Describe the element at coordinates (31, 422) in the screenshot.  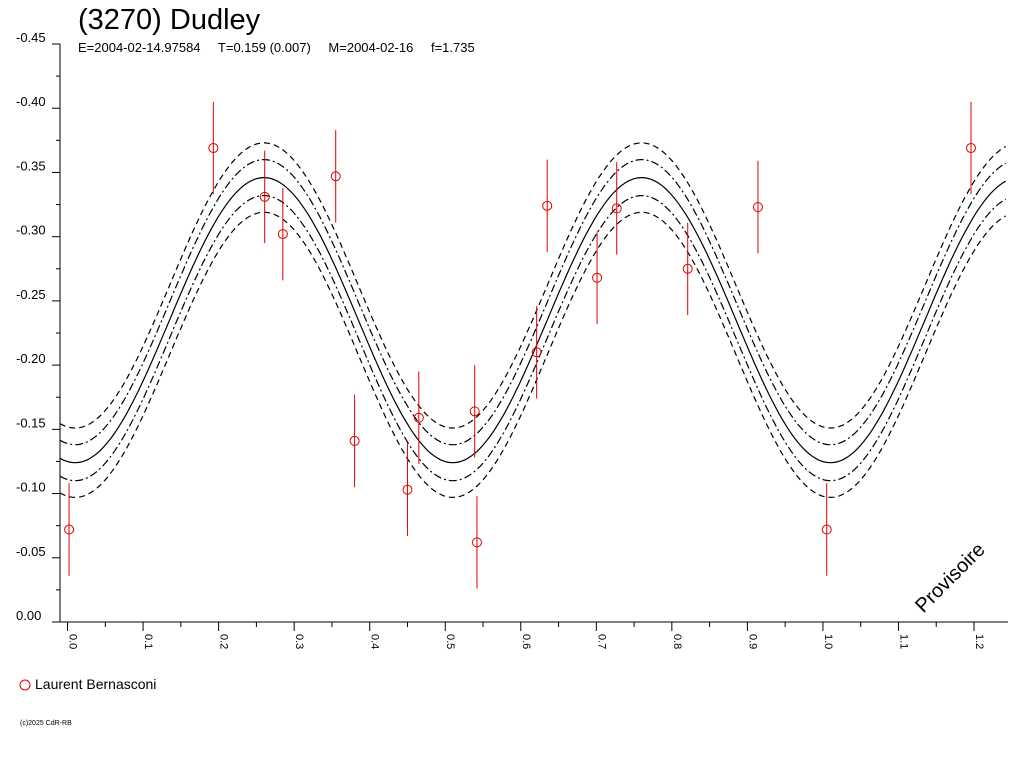
I see `y-tick-label: -0.15` at that location.